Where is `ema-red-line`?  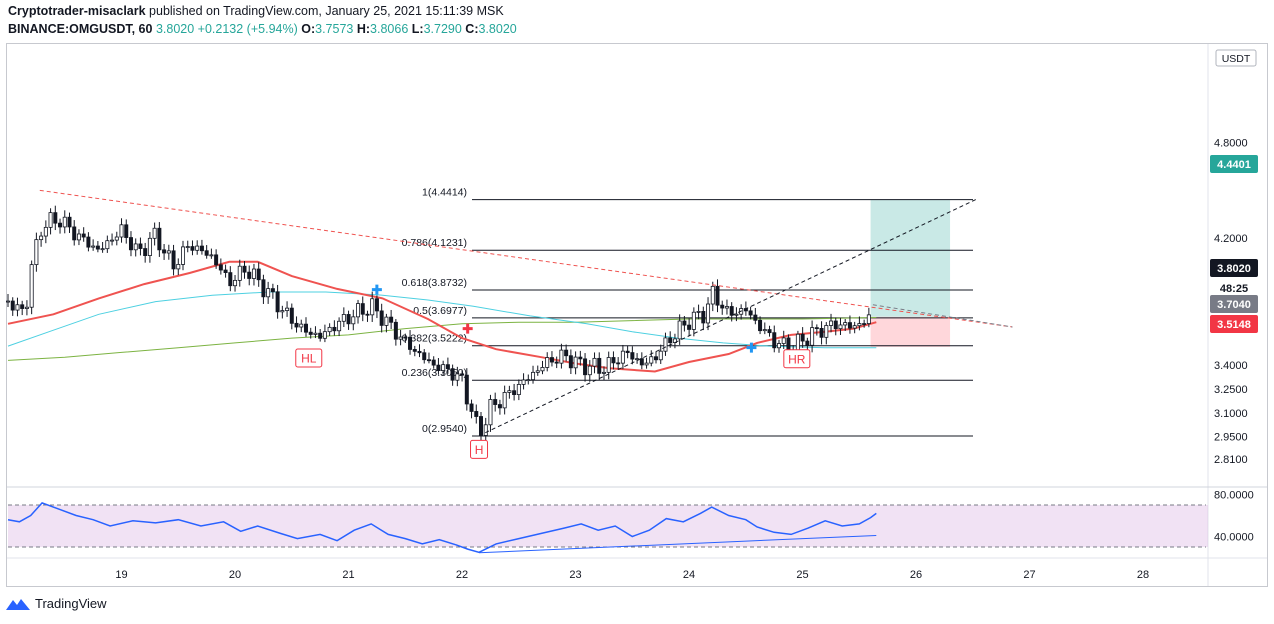
ema-red-line is located at coordinates (442, 316).